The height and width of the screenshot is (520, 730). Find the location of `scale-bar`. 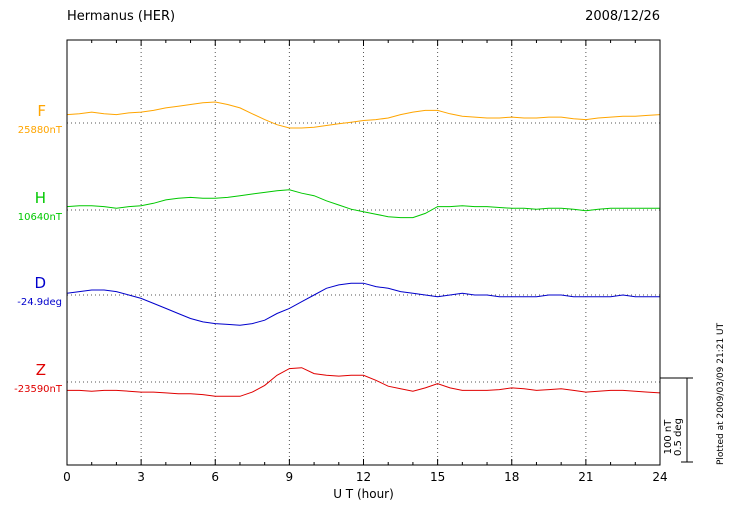

scale-bar is located at coordinates (676, 420).